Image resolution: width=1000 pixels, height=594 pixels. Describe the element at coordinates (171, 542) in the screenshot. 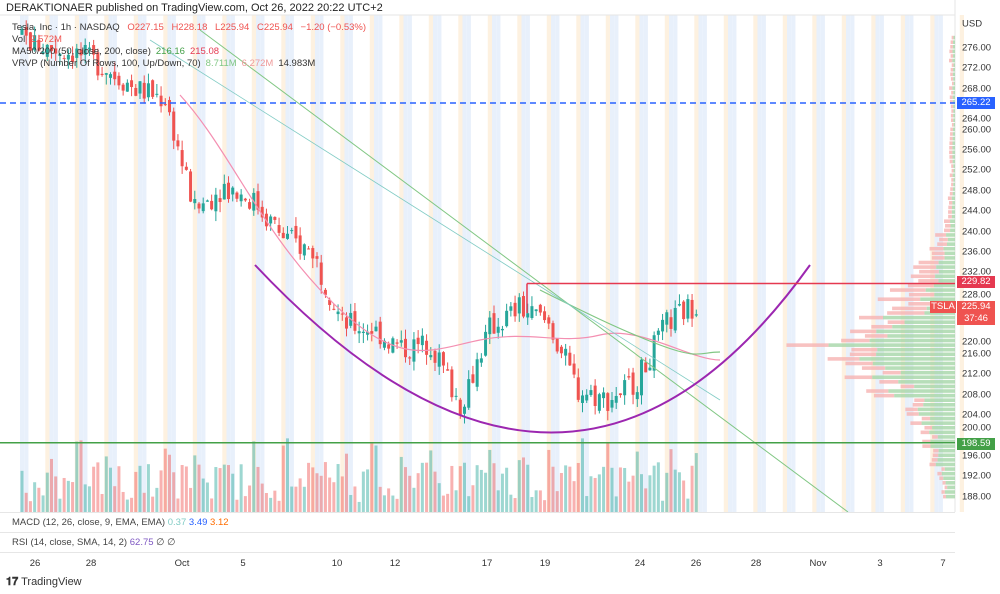

I see `rsi-placeholder: ∅` at that location.